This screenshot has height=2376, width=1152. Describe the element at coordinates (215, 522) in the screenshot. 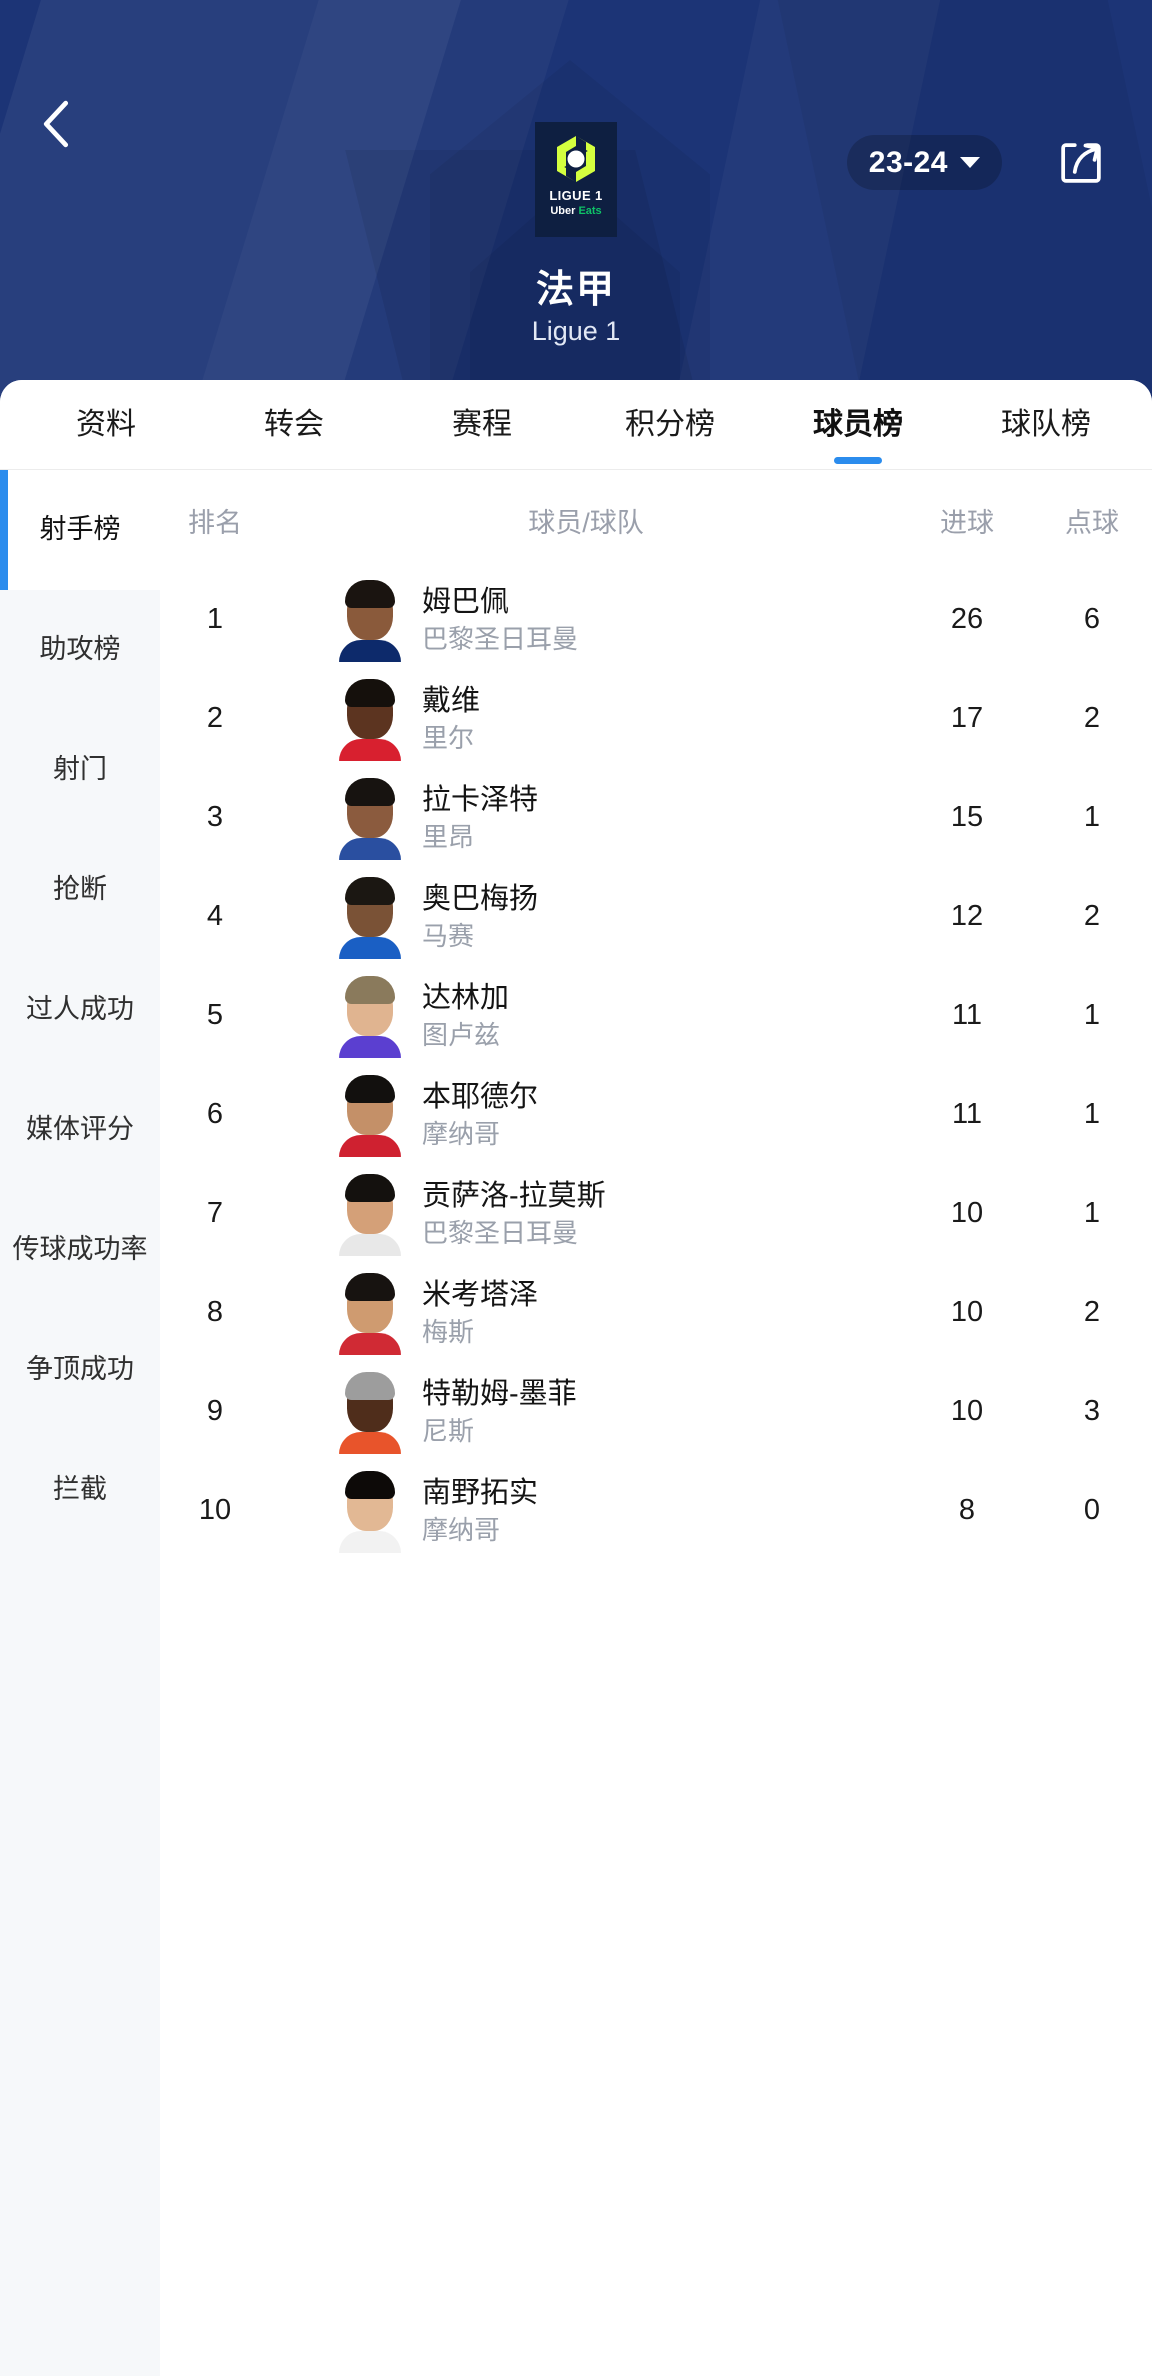

I see `column-header-rank: 排名` at that location.